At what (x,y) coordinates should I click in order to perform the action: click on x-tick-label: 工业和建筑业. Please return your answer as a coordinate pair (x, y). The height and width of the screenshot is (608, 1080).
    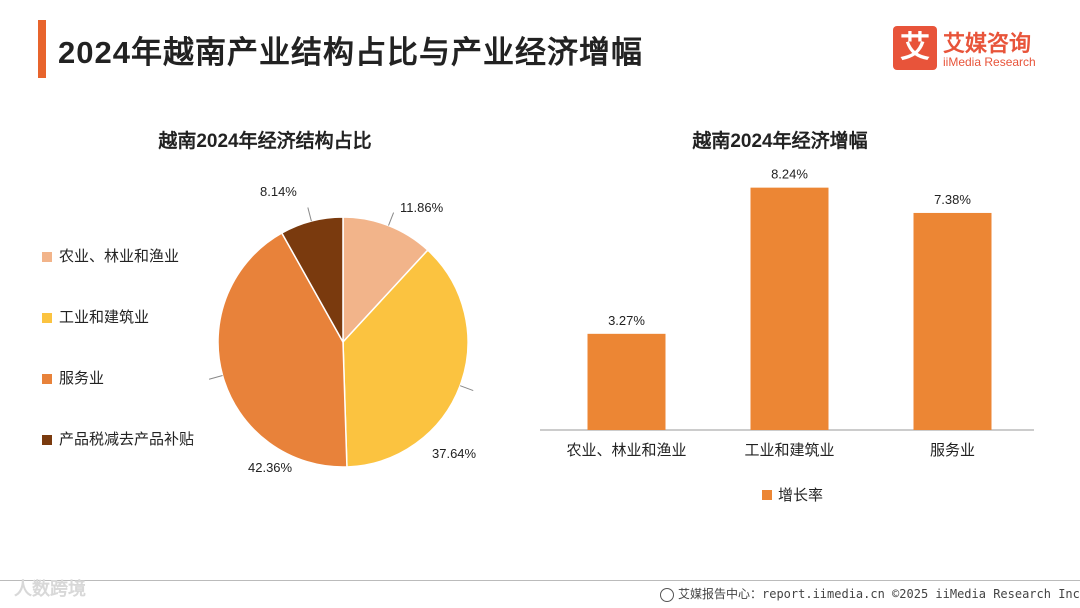
    Looking at the image, I should click on (789, 450).